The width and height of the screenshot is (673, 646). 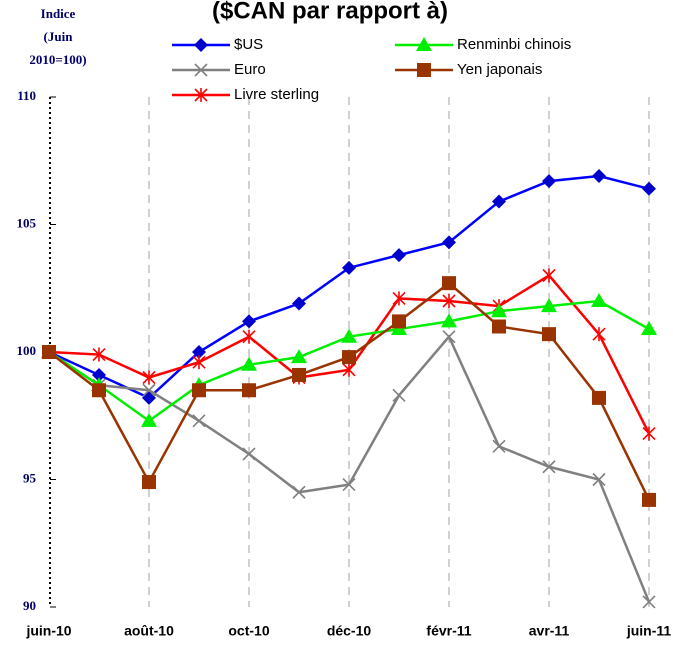 I want to click on y-tick-label: 110, so click(x=26, y=95).